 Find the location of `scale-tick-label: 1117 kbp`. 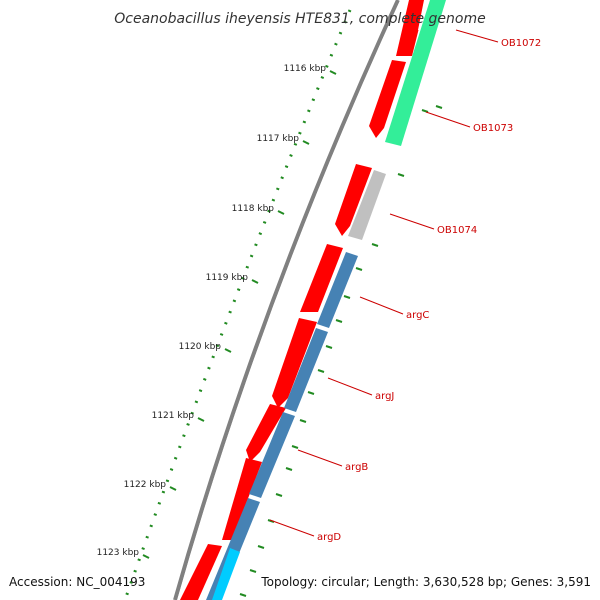

scale-tick-label: 1117 kbp is located at coordinates (278, 139).